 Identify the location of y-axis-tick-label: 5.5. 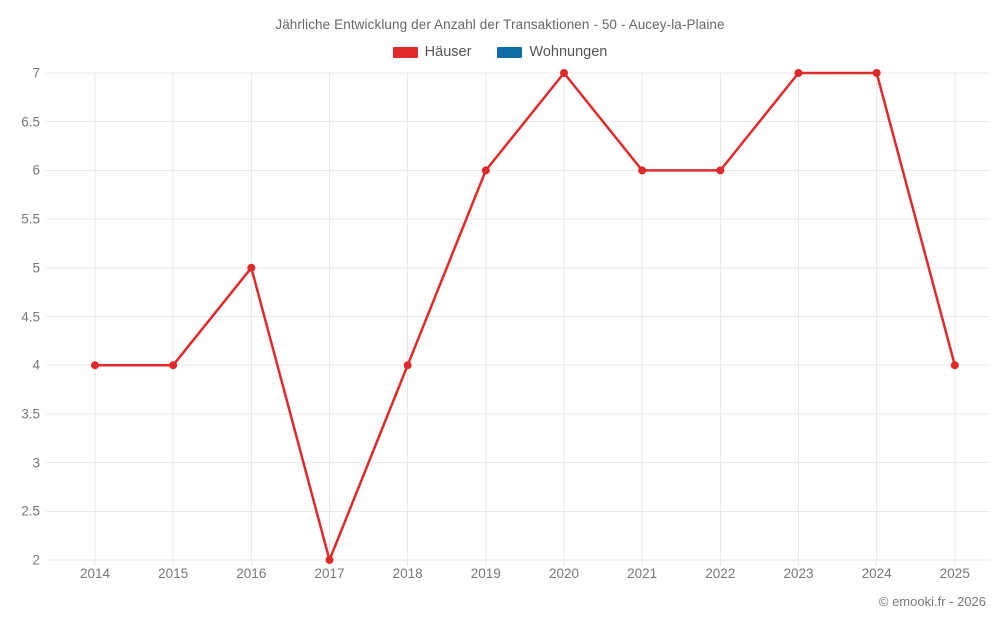
(30, 219).